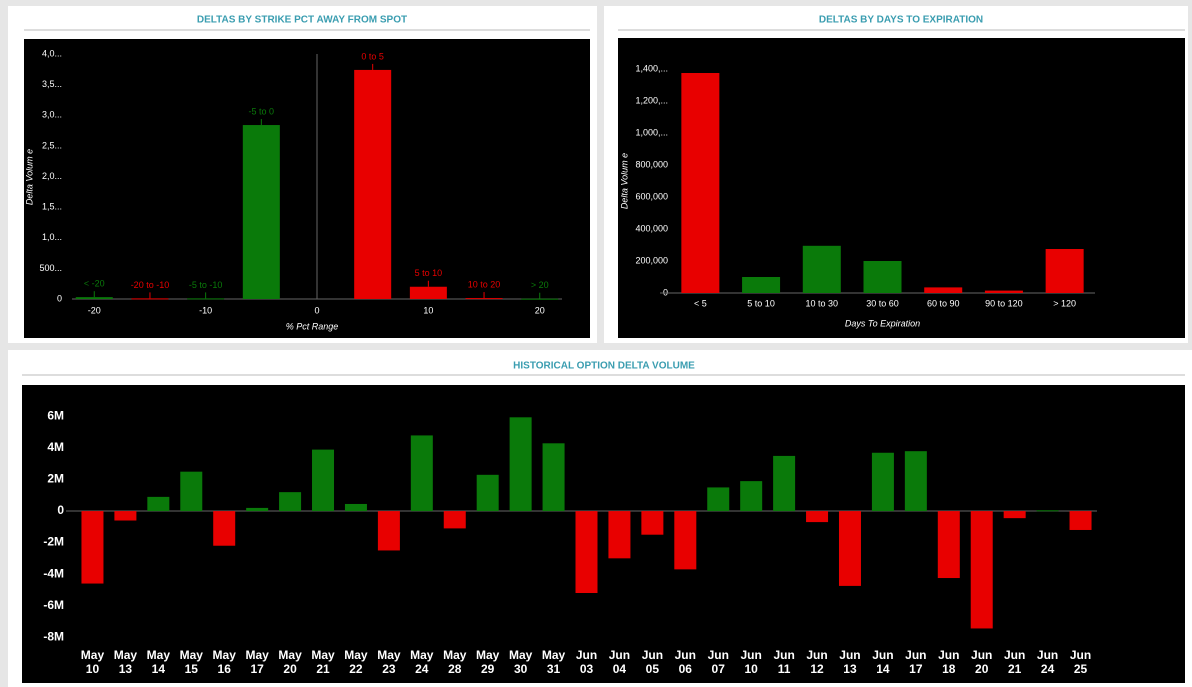 This screenshot has width=1192, height=687. What do you see at coordinates (949, 662) in the screenshot?
I see `x-tick-label: Jun 18` at bounding box center [949, 662].